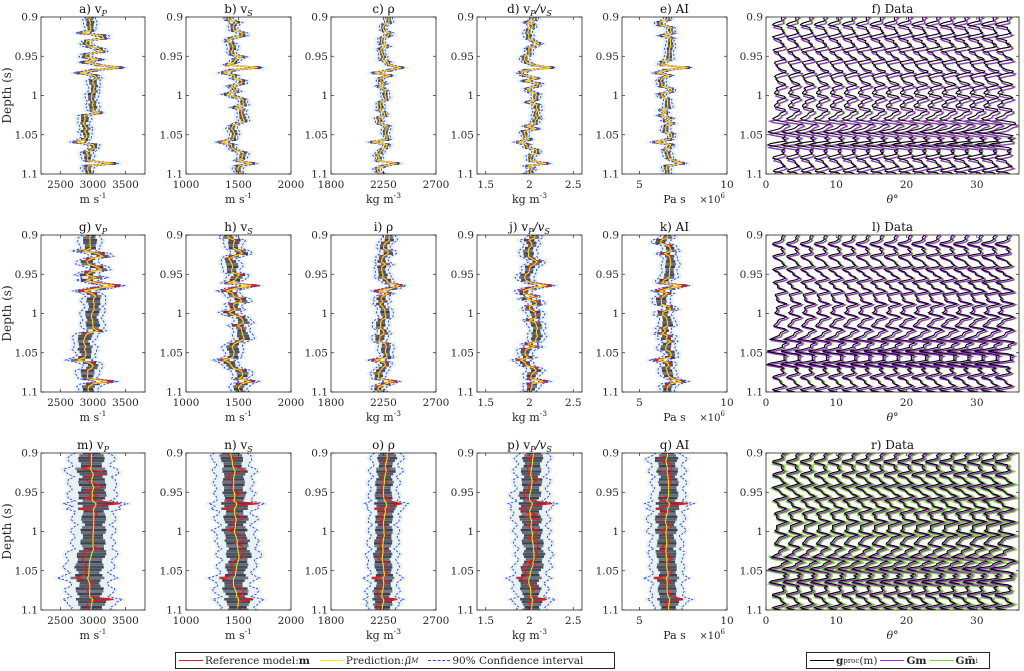 The height and width of the screenshot is (671, 1024). What do you see at coordinates (529, 10) in the screenshot?
I see `panel-title: d) vP/vS` at bounding box center [529, 10].